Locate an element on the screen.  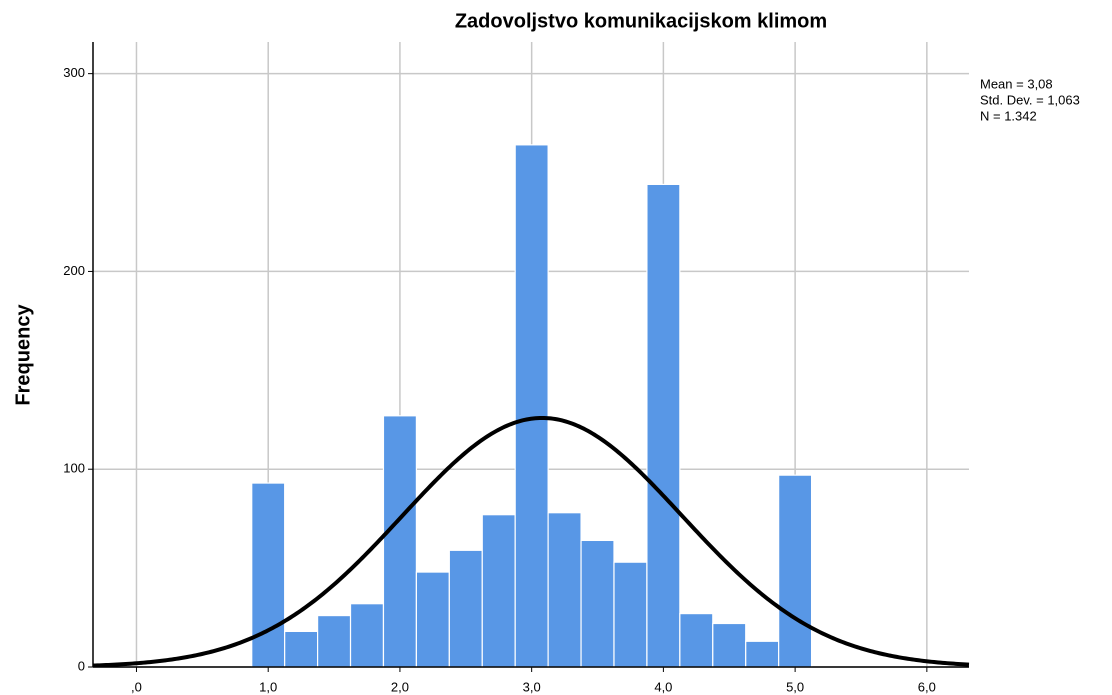
y-tick-label: 100 is located at coordinates (74, 468).